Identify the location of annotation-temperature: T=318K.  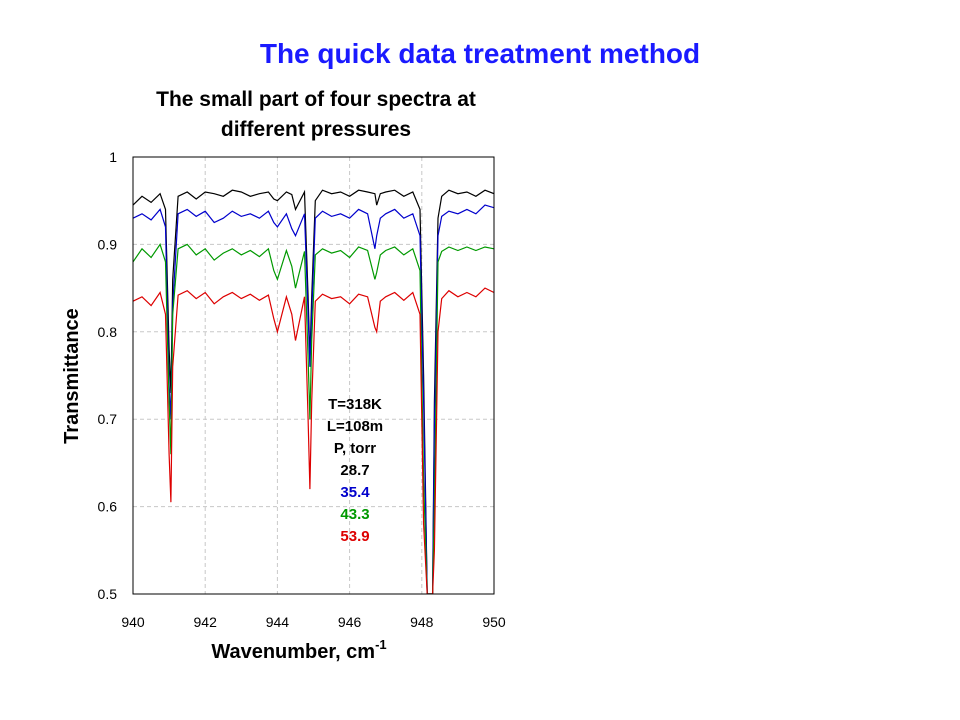
(355, 404).